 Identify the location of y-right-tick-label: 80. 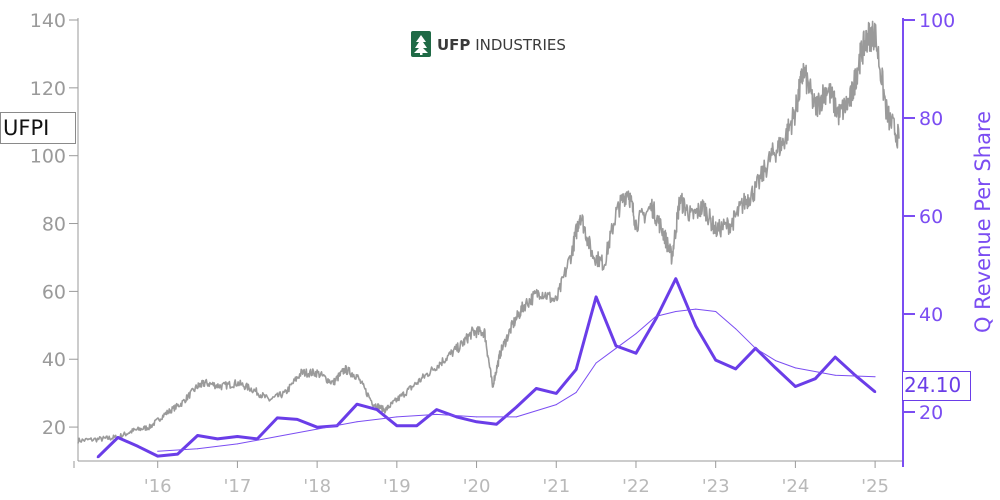
(931, 119).